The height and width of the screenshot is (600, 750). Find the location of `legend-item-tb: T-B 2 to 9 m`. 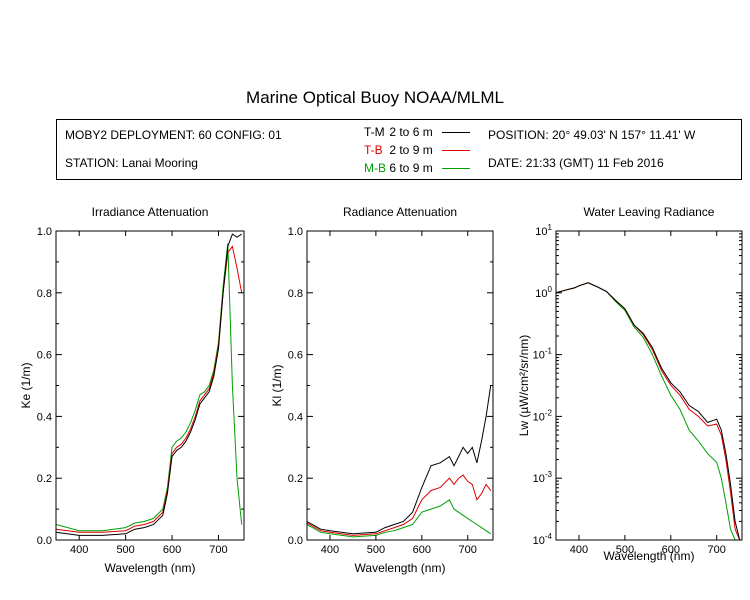

legend-item-tb: T-B 2 to 9 m is located at coordinates (417, 150).